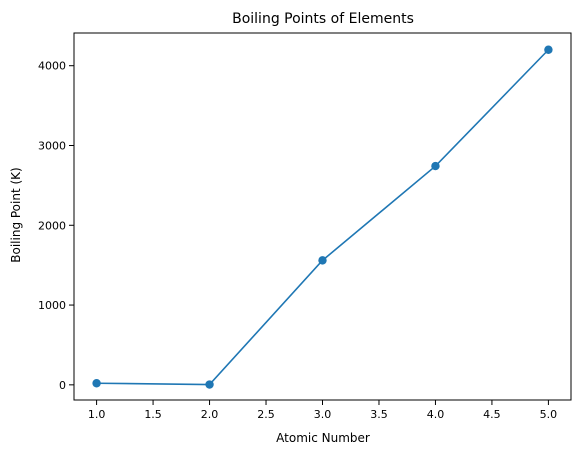 The height and width of the screenshot is (459, 580). What do you see at coordinates (210, 414) in the screenshot?
I see `x-tick-label: 2.0` at bounding box center [210, 414].